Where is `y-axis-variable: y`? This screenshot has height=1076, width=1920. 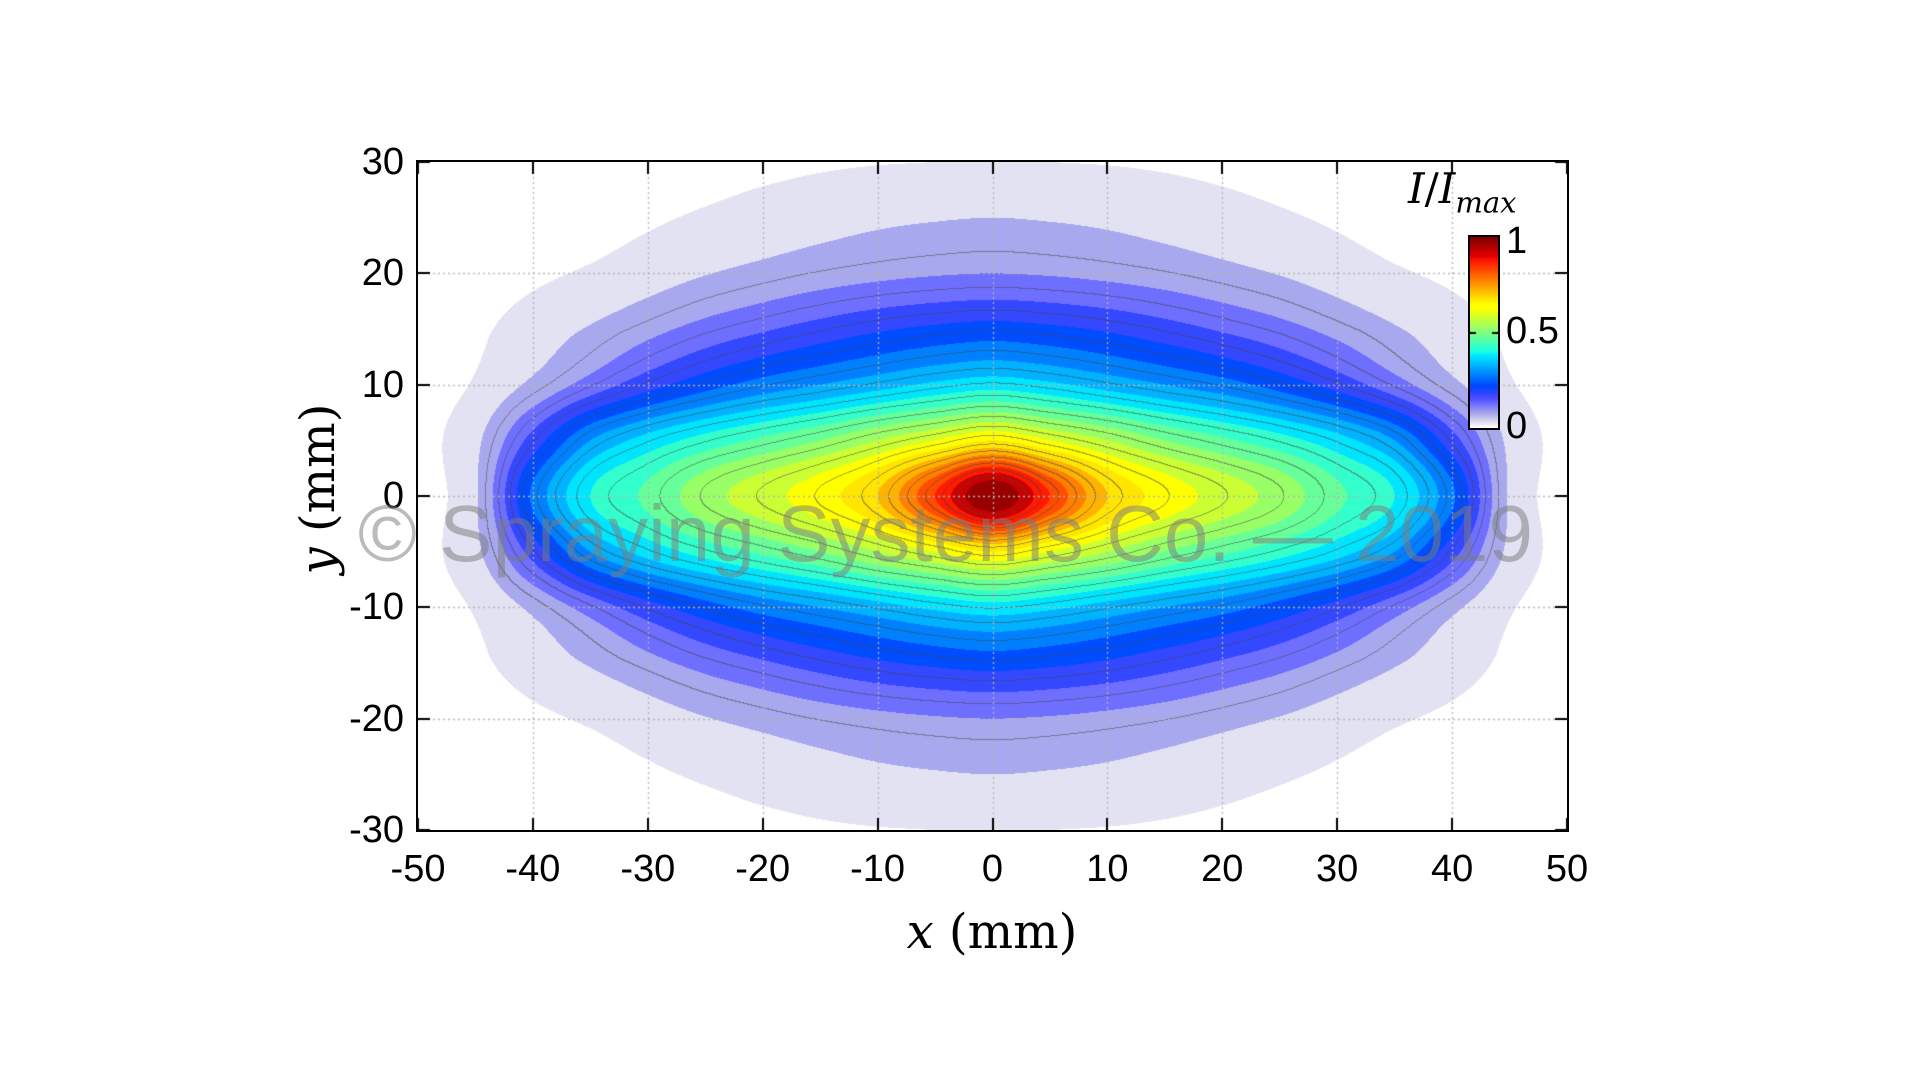 y-axis-variable: y is located at coordinates (318, 561).